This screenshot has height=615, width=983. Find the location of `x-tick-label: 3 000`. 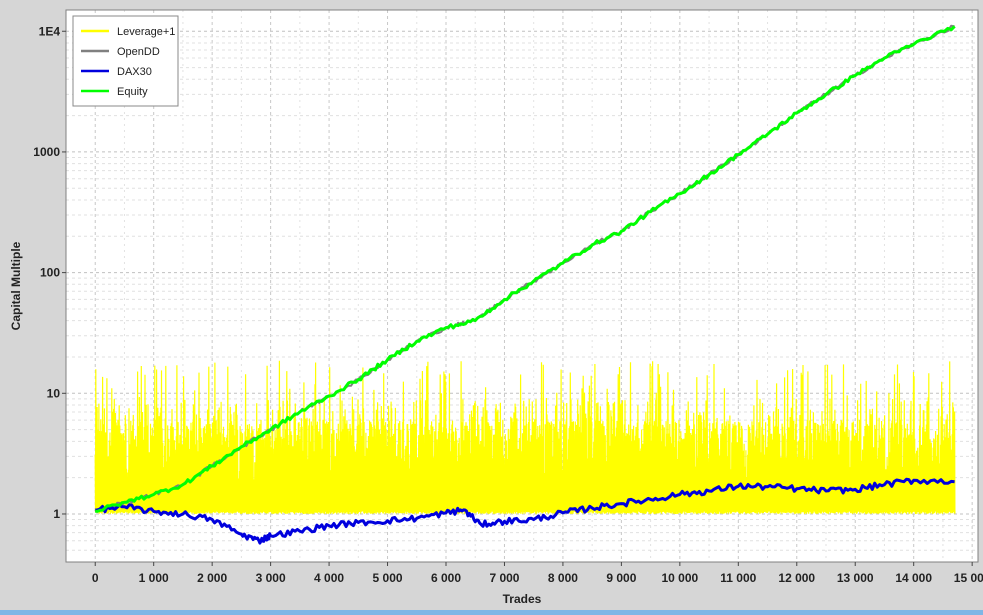

x-tick-label: 3 000 is located at coordinates (271, 578).